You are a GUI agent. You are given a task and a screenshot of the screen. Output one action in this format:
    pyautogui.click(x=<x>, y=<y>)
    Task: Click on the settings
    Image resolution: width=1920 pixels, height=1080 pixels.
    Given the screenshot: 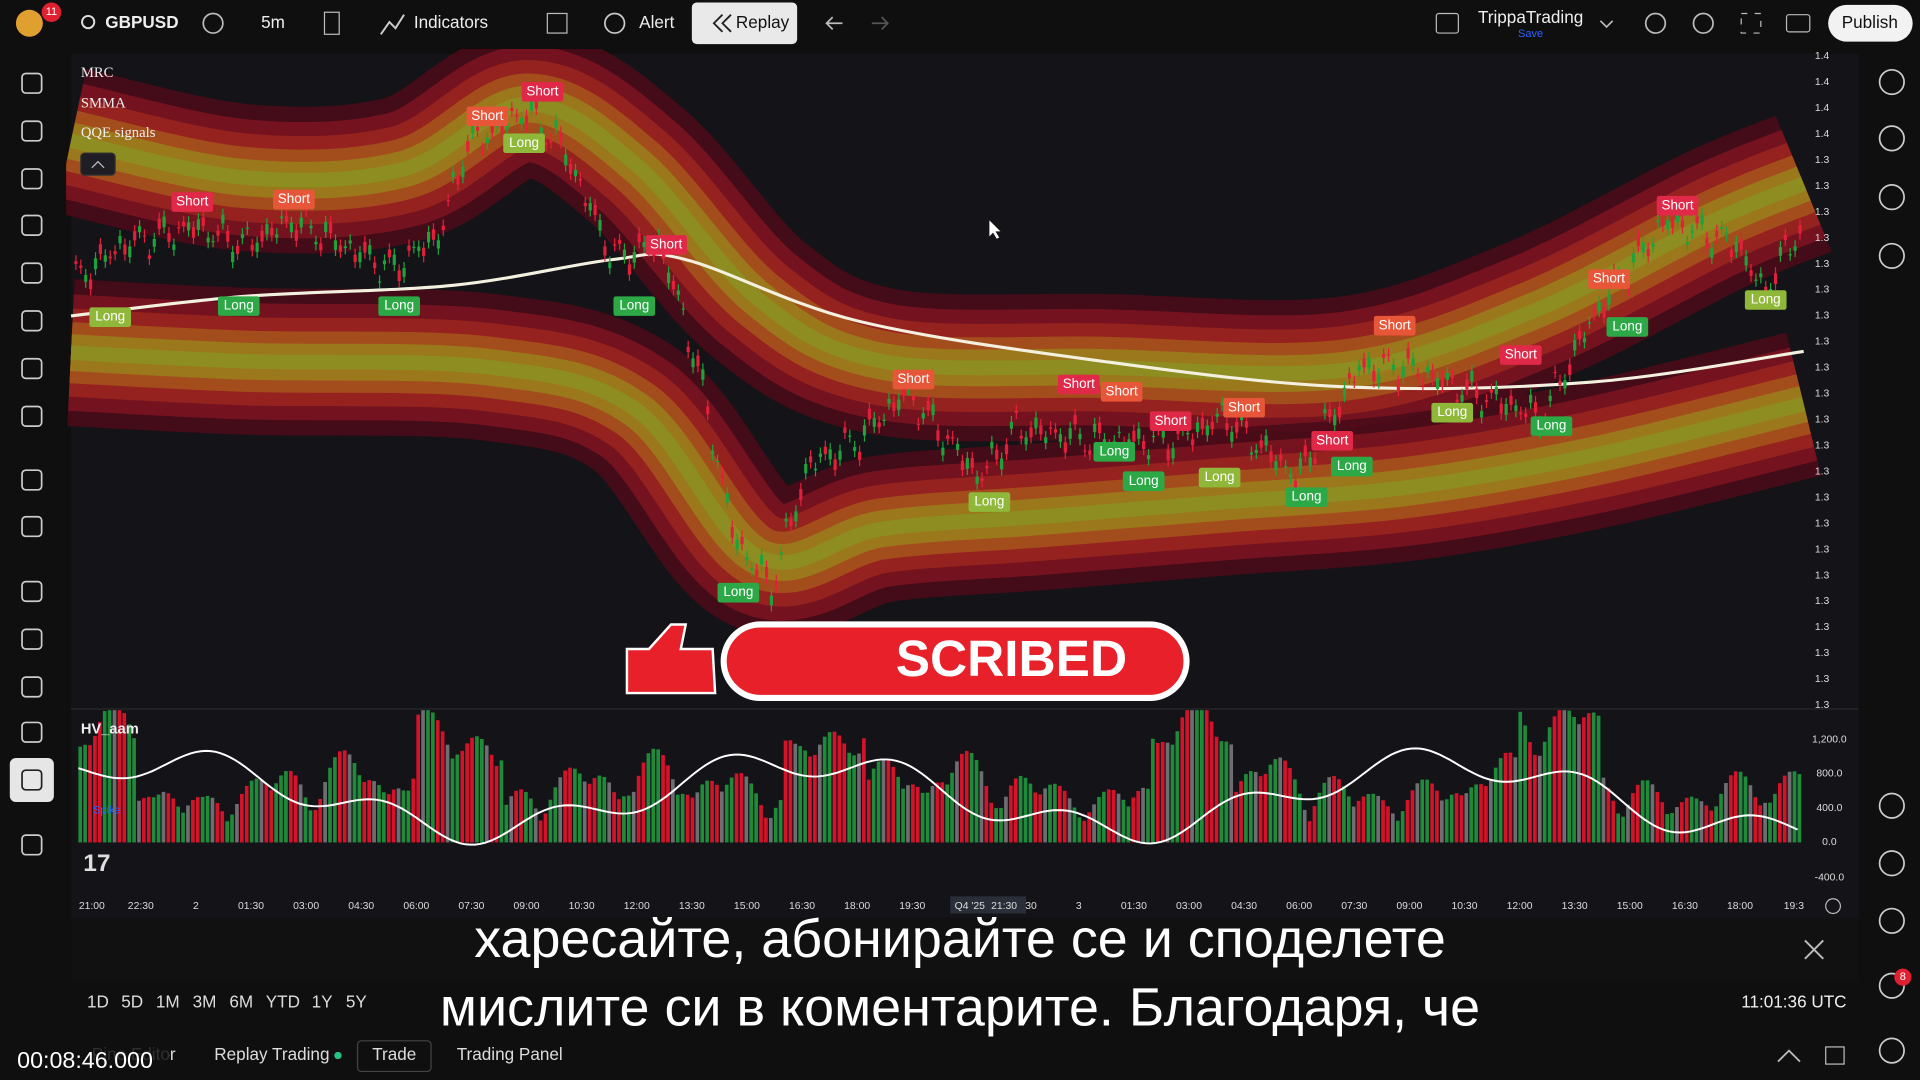 What is the action you would take?
    pyautogui.click(x=1703, y=23)
    